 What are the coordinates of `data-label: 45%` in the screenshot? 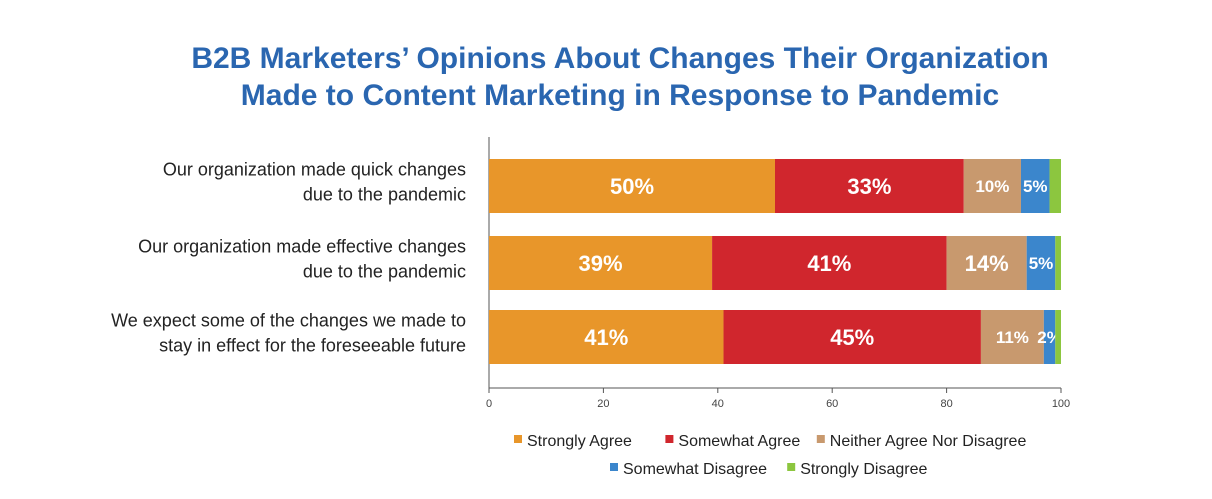 It's located at (852, 337).